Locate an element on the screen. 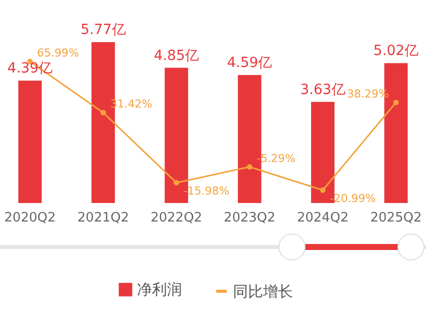 The image size is (426, 309). x-tick-label: 2021Q2 is located at coordinates (103, 218).